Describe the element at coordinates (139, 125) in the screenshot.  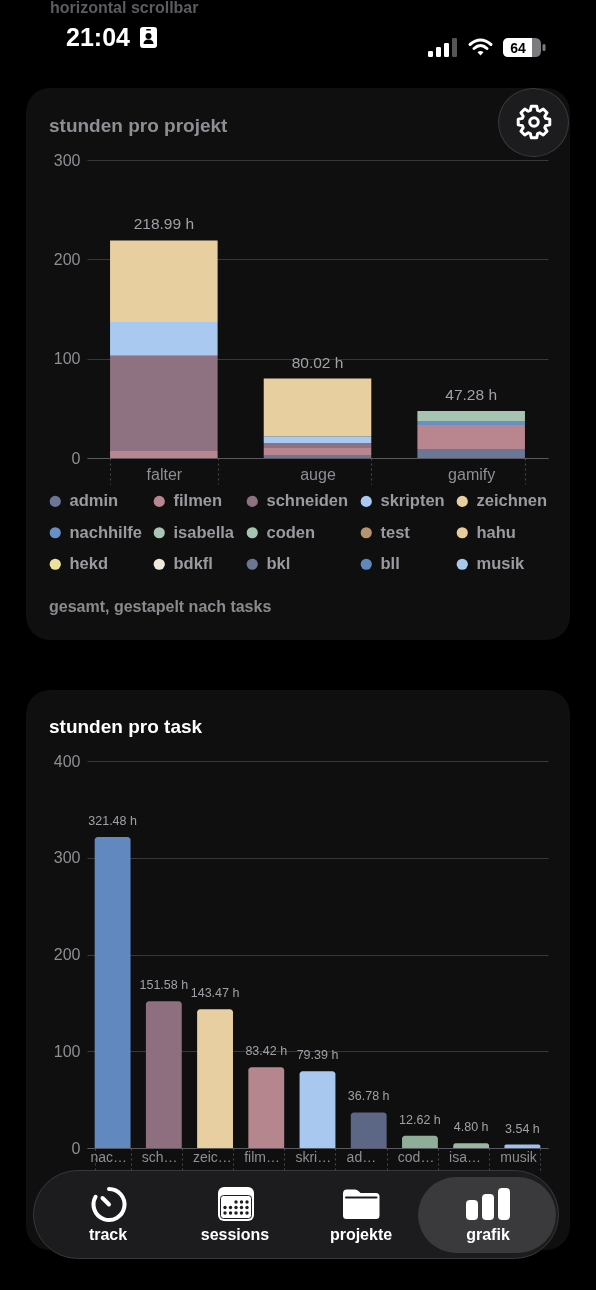
I see `chart-title: stunden pro projekt` at that location.